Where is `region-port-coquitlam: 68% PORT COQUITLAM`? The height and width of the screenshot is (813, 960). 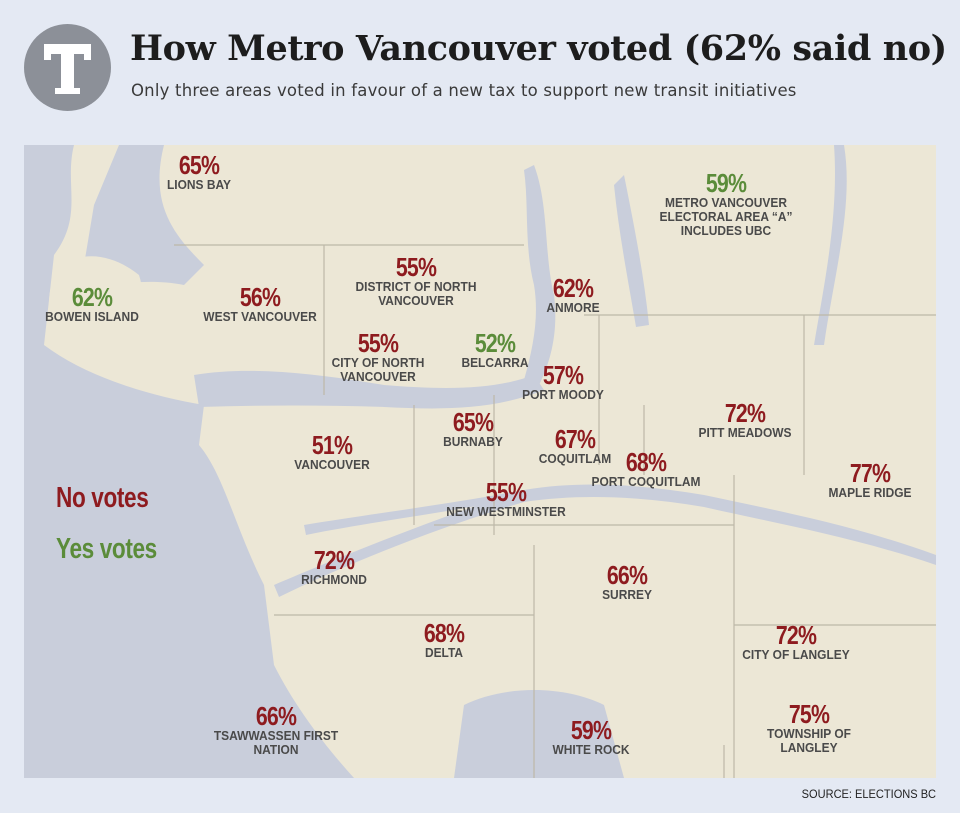
region-port-coquitlam: 68% PORT COQUITLAM is located at coordinates (646, 468).